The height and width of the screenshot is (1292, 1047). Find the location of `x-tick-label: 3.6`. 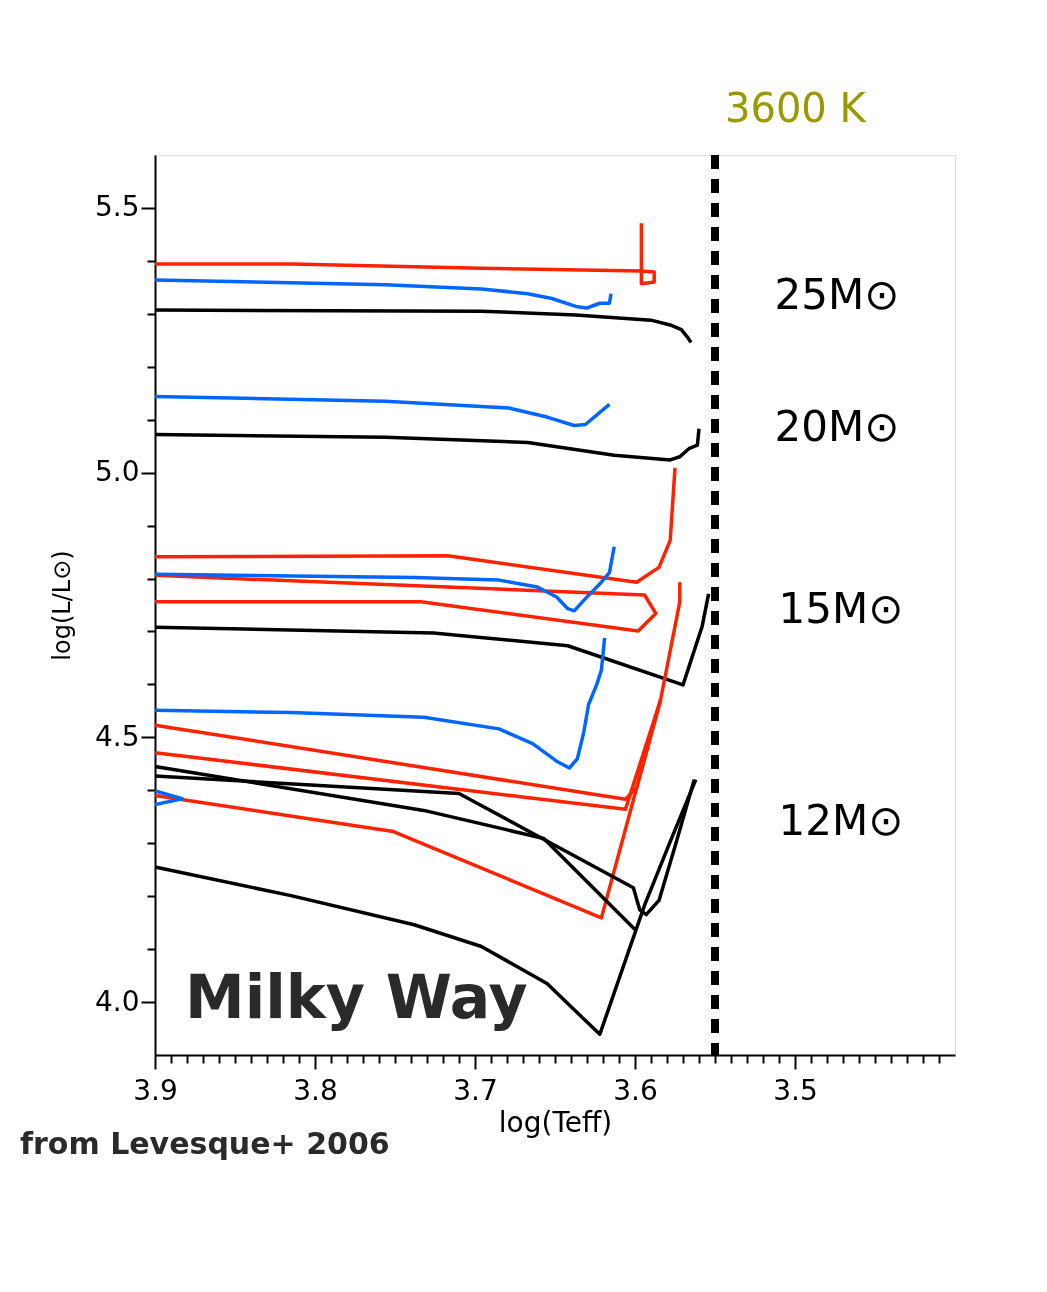

x-tick-label: 3.6 is located at coordinates (635, 1090).